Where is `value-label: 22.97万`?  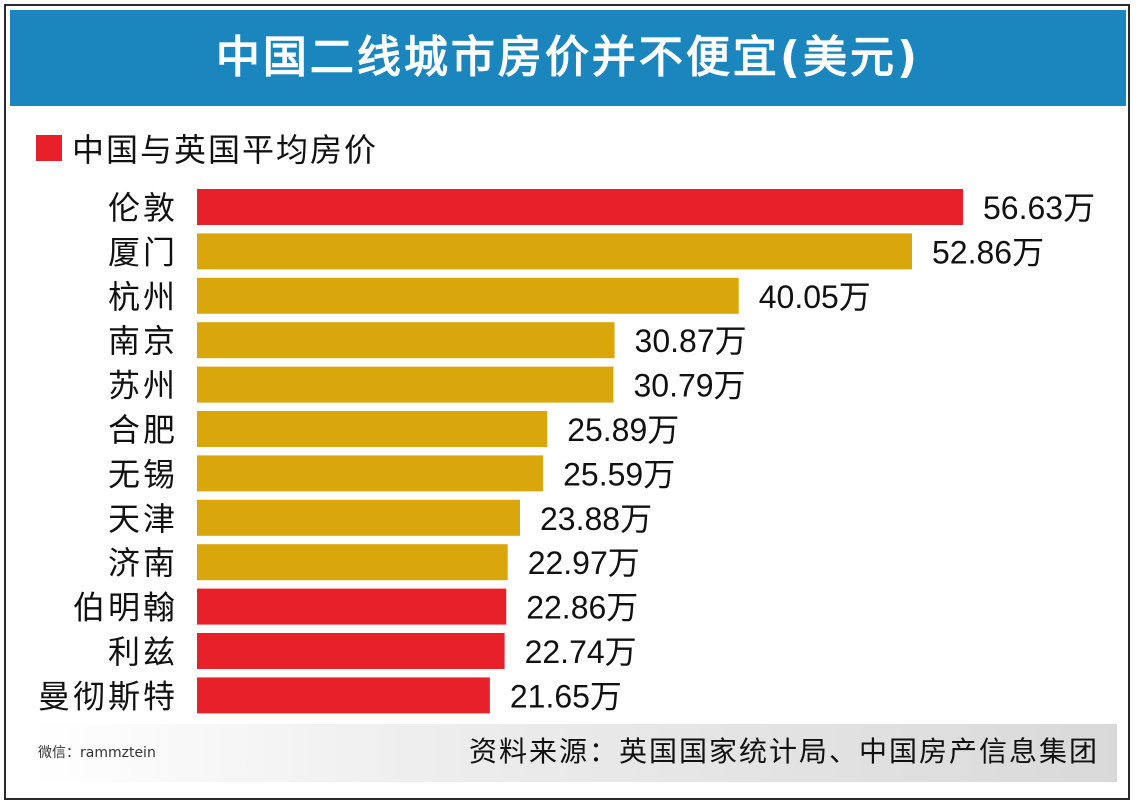 value-label: 22.97万 is located at coordinates (584, 563).